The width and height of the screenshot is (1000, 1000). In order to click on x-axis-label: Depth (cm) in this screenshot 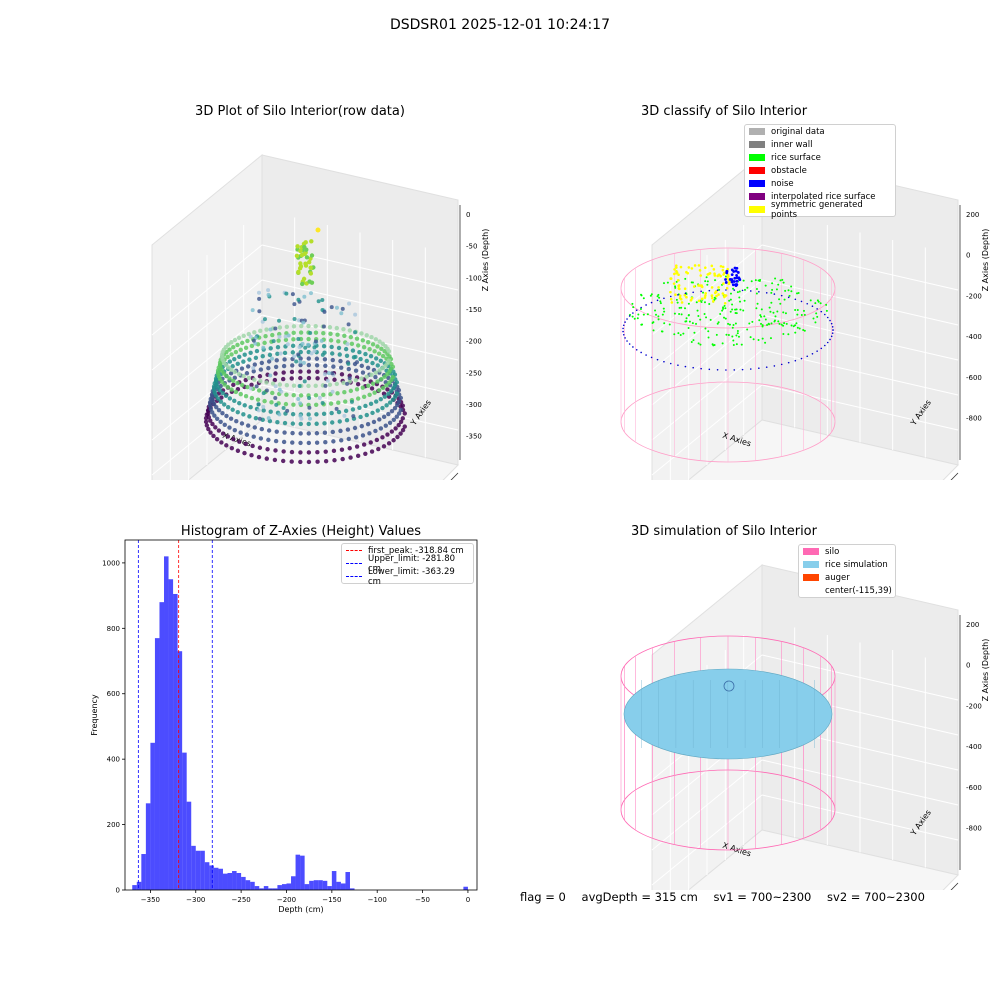, I will do `click(300, 909)`.